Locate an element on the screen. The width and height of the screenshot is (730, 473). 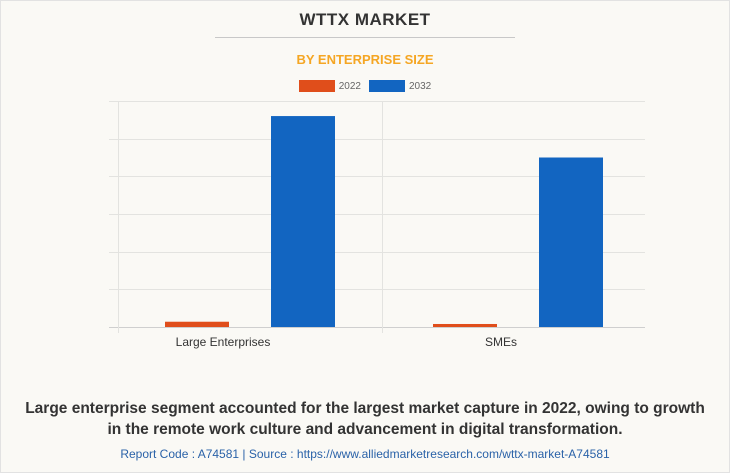
title-divider is located at coordinates (365, 37).